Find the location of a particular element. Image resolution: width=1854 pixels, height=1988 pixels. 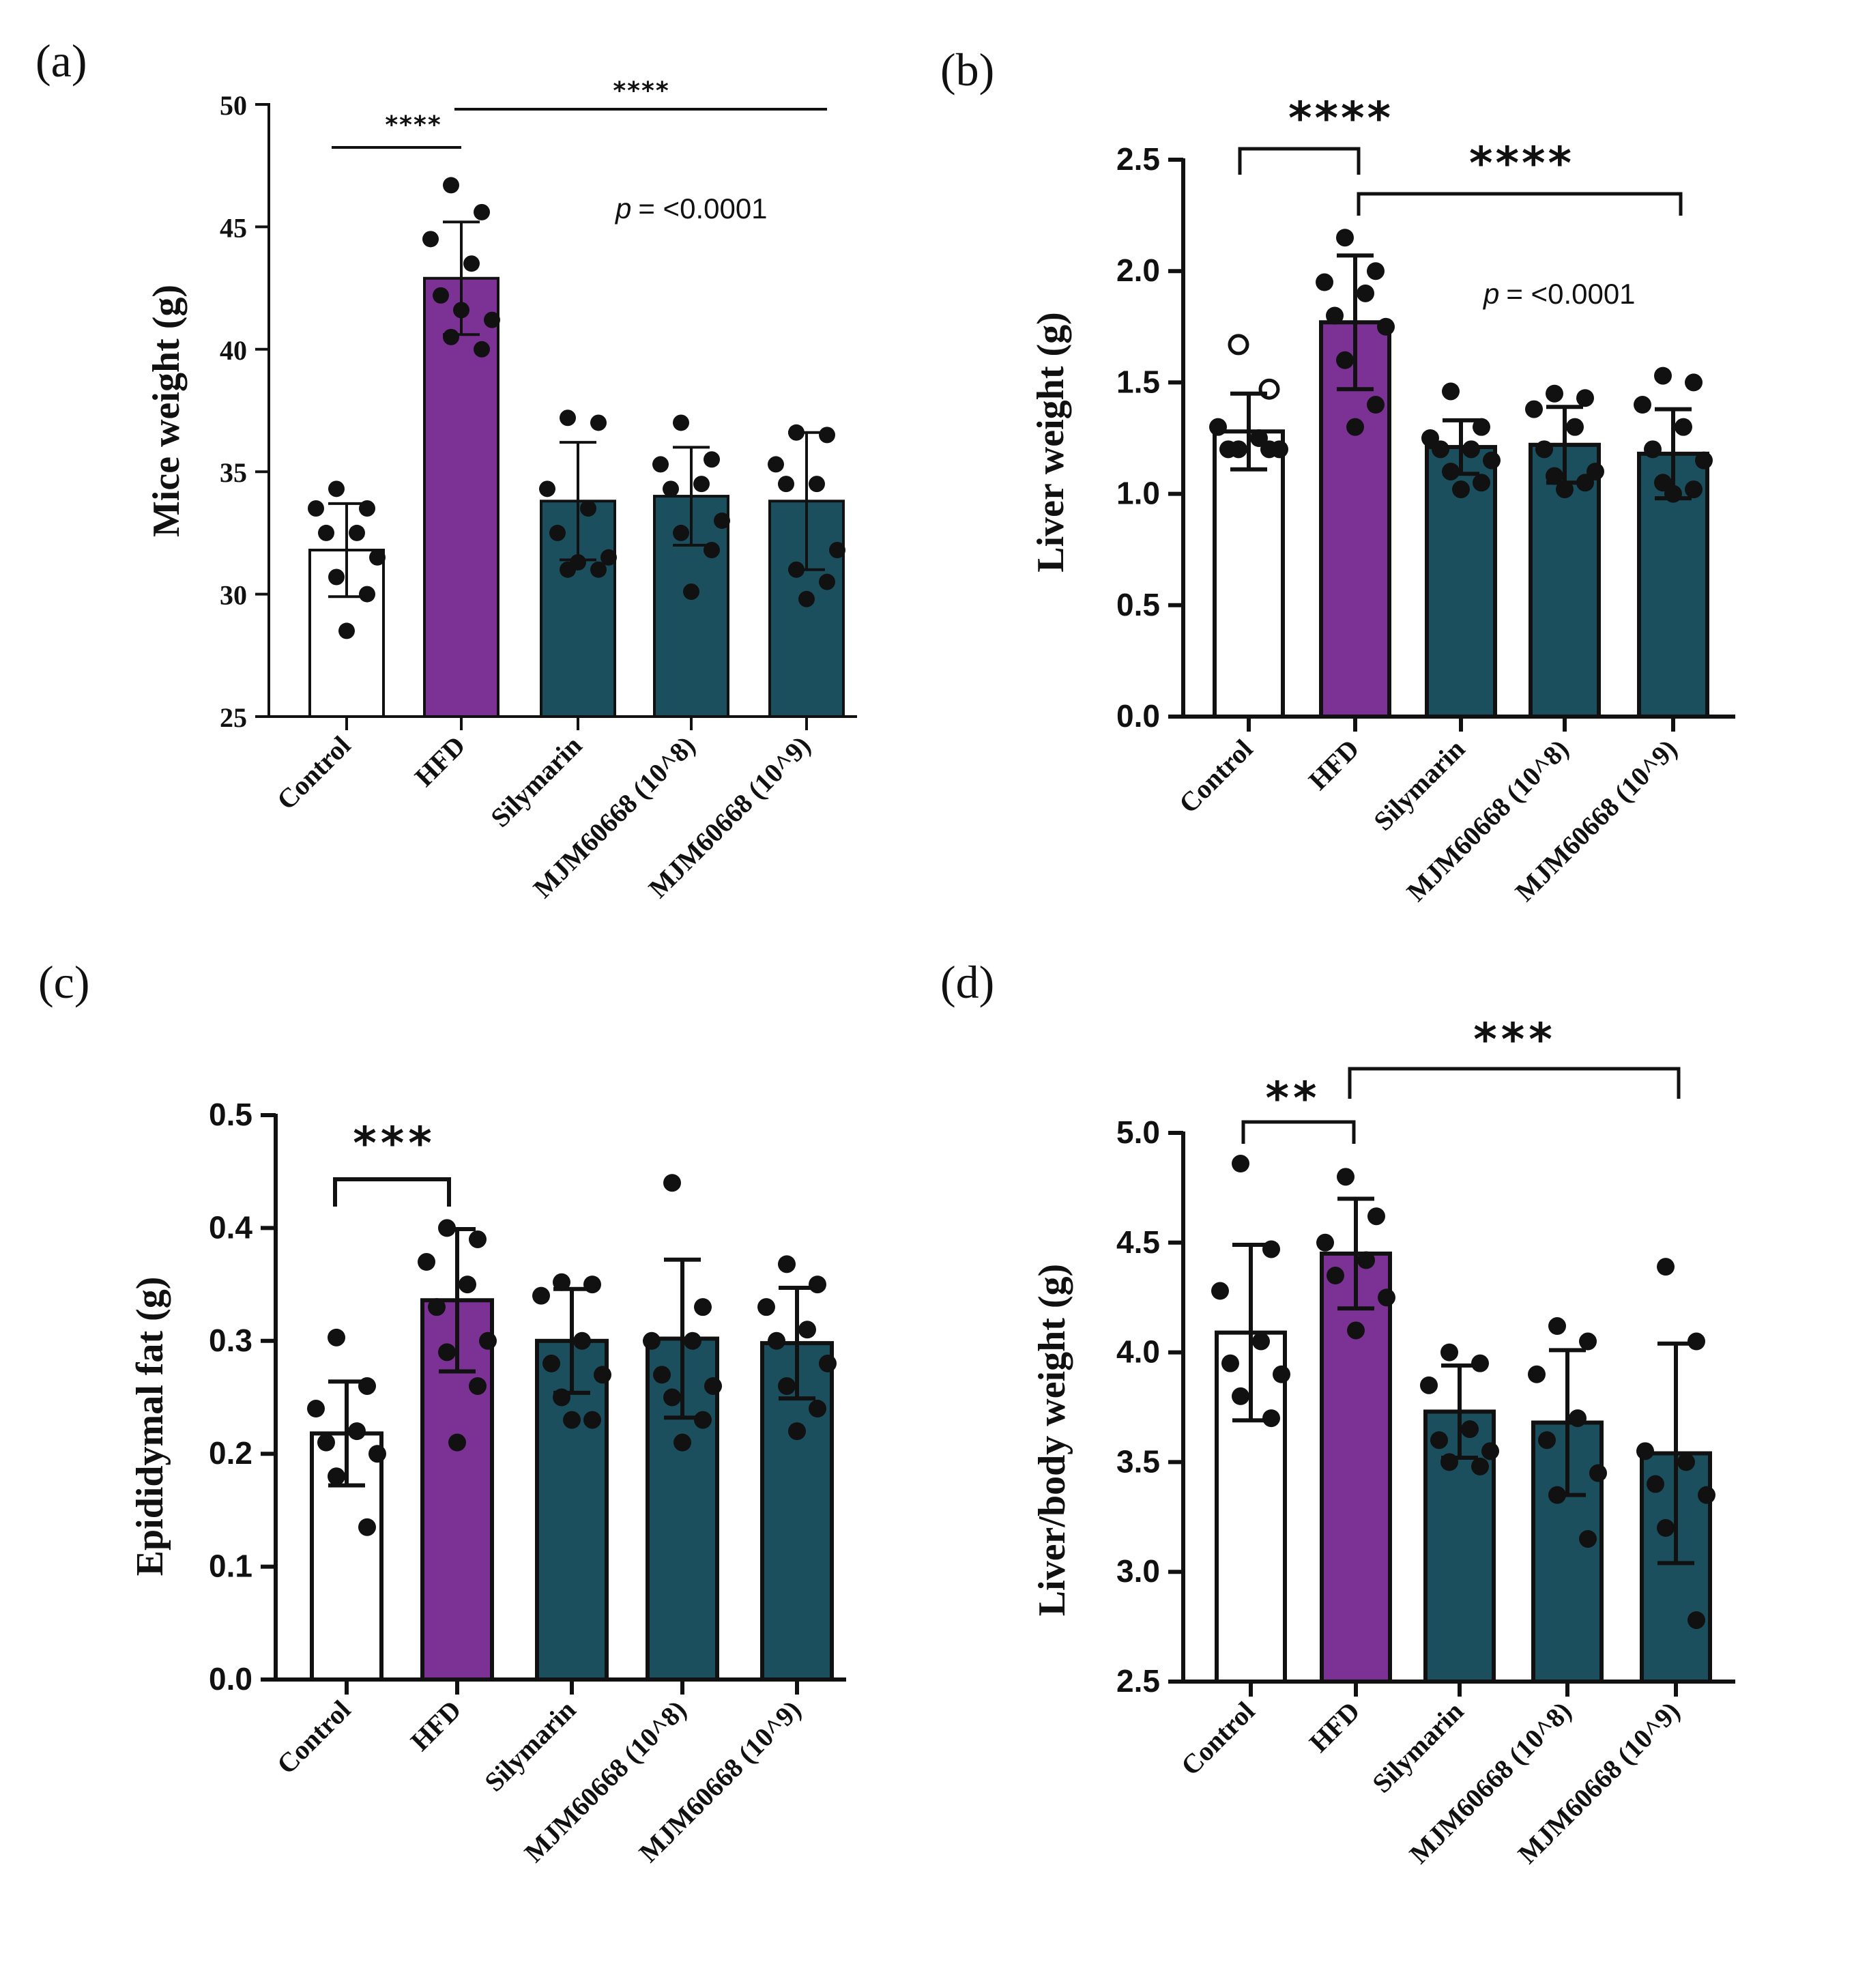

panel-b-y-tick-label: 2.0 is located at coordinates (1138, 270).